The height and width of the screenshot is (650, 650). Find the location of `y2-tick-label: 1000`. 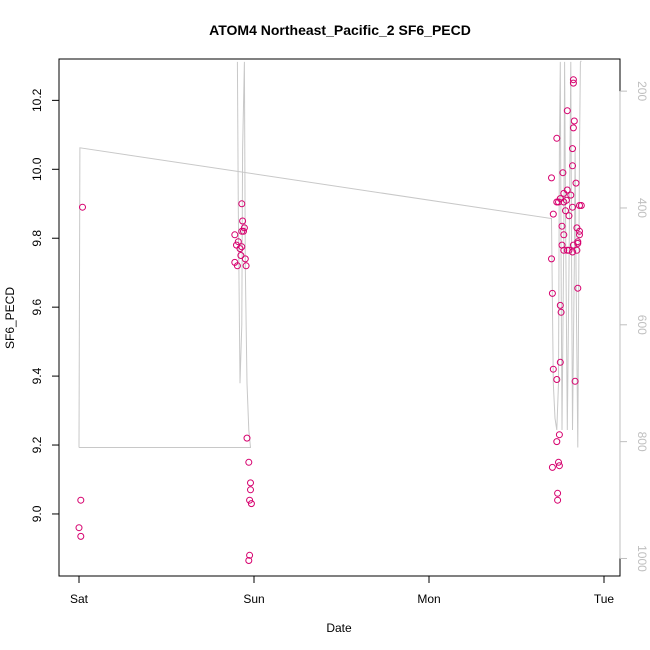

y2-tick-label: 1000 is located at coordinates (642, 558).